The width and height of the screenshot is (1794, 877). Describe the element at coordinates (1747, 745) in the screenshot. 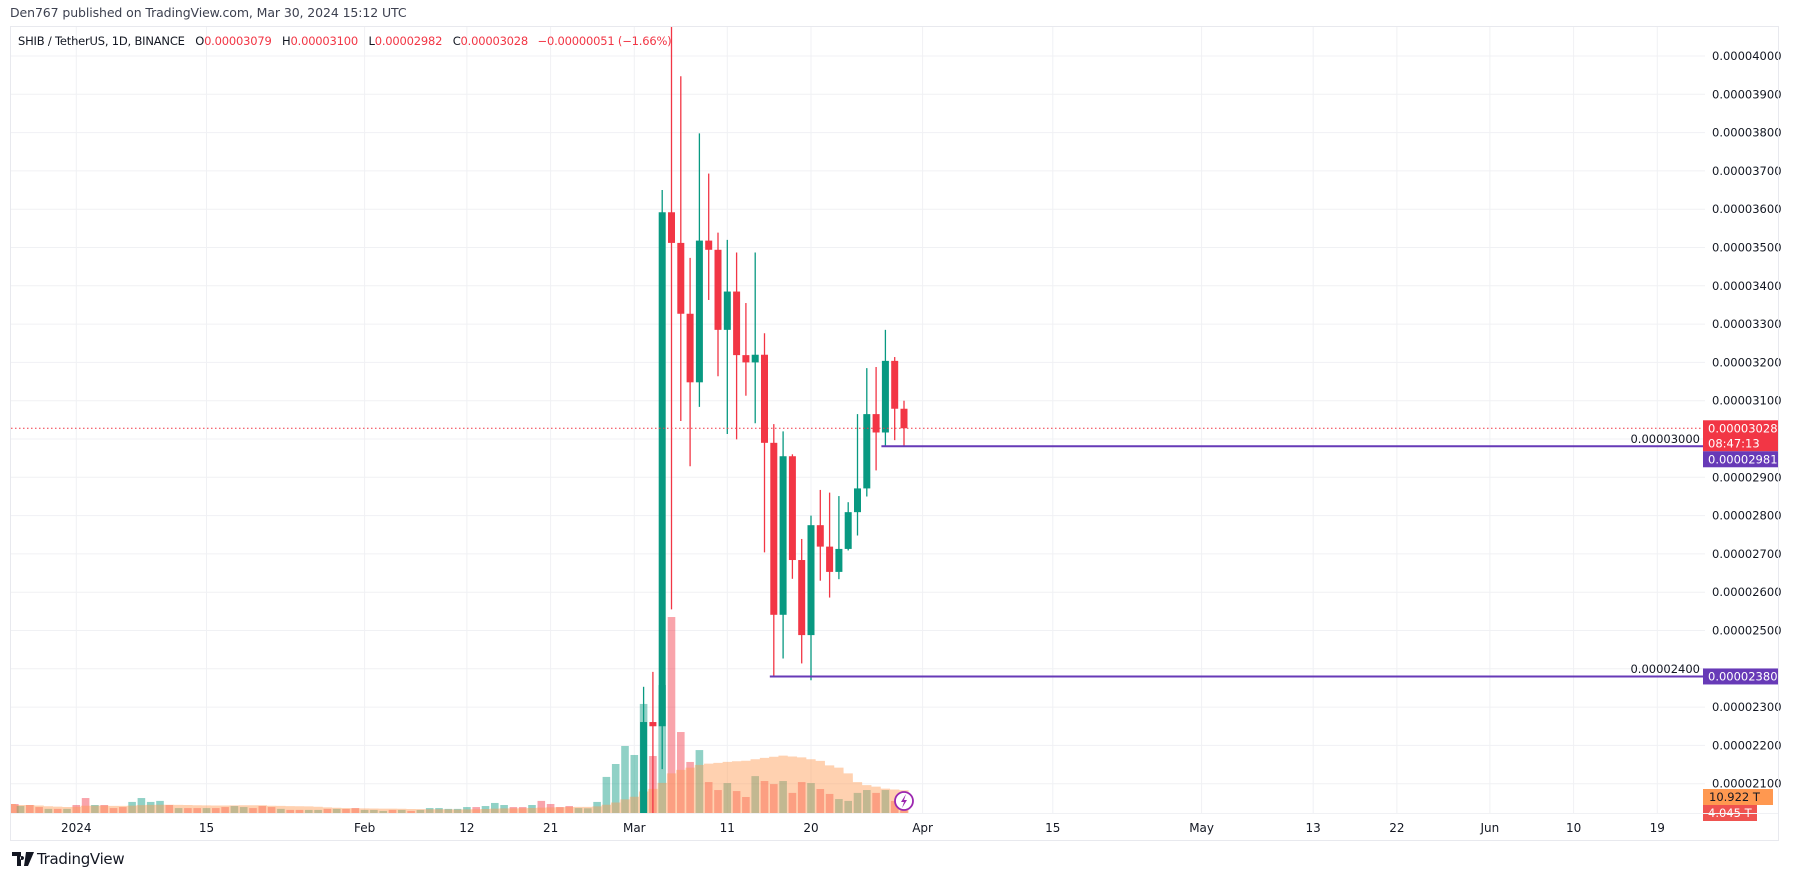

I see `price-tick-label: 0.00002200` at that location.